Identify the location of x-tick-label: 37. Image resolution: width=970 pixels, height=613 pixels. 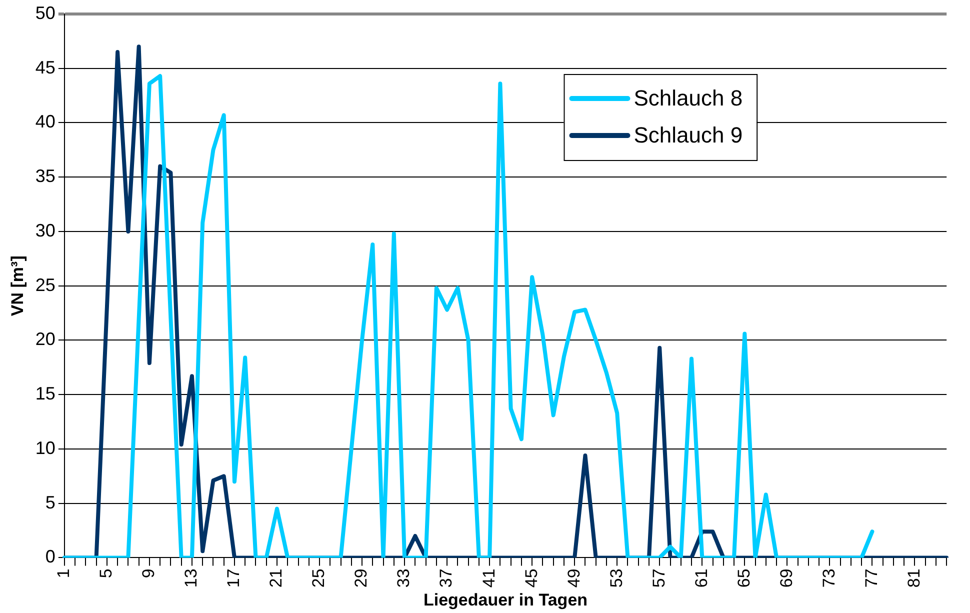
(446, 578).